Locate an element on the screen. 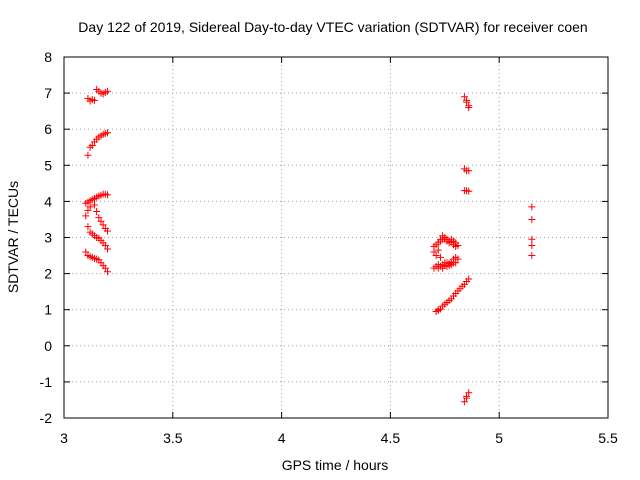 The height and width of the screenshot is (480, 640). x-tick-label: 4.5 is located at coordinates (391, 438).